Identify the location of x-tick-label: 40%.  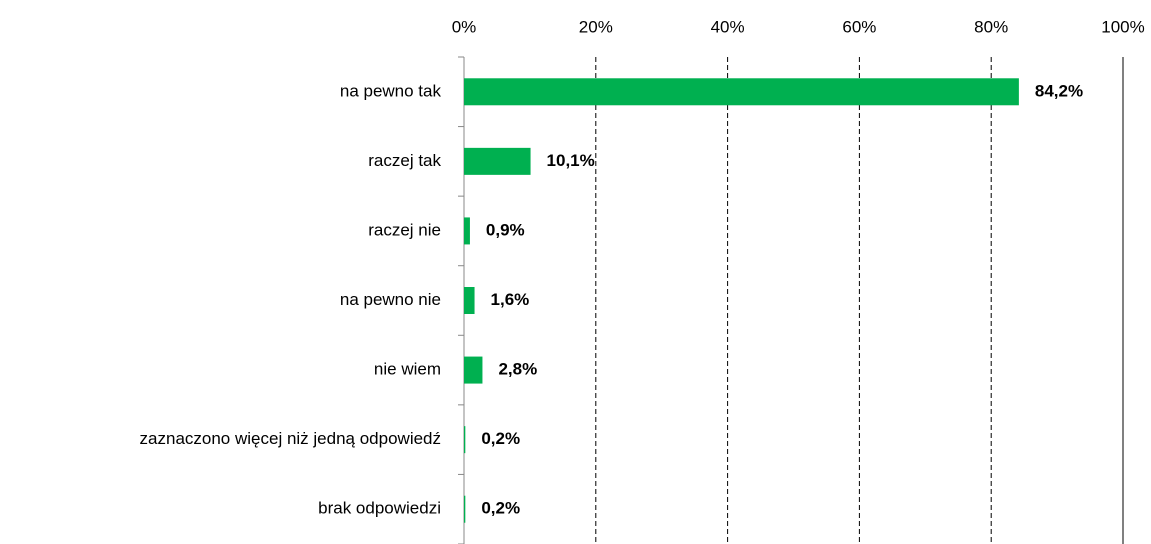
(728, 26).